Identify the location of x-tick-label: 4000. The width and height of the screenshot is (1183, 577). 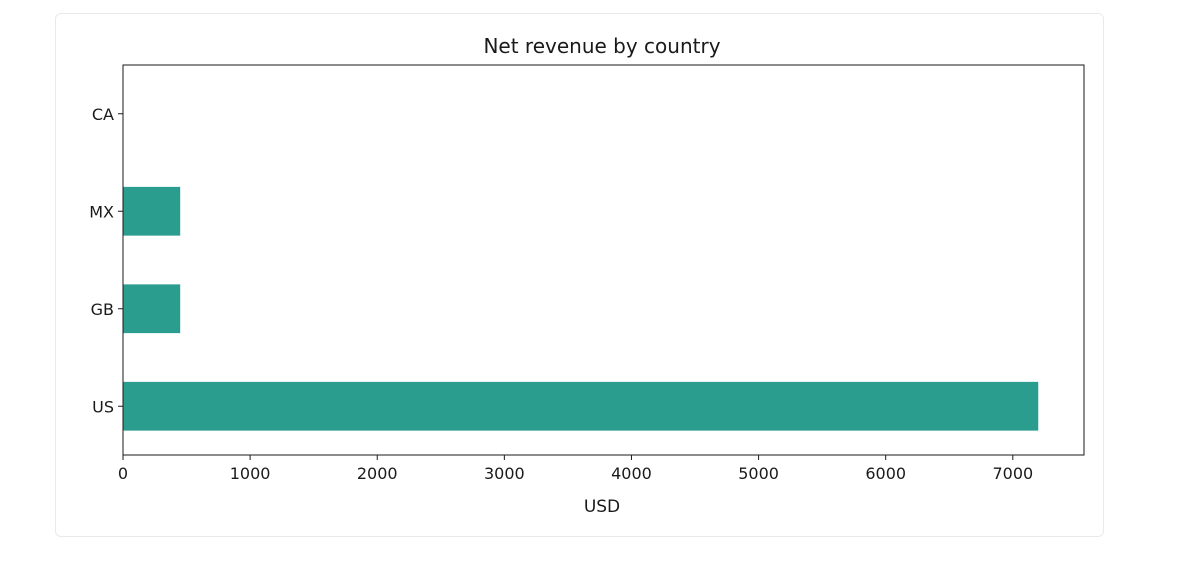
(631, 473).